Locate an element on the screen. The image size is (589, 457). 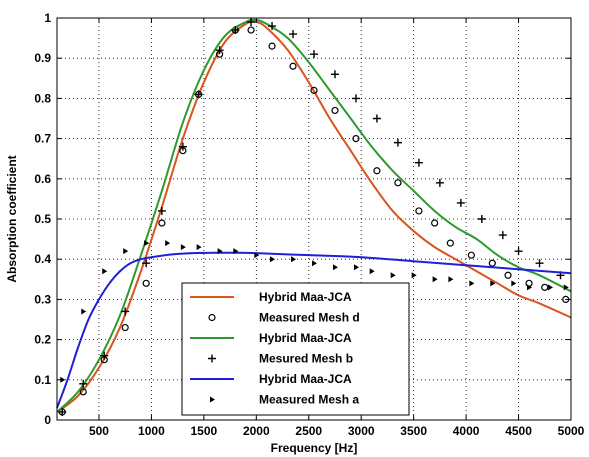
y-tick-label: 0.7 is located at coordinates (42, 139).